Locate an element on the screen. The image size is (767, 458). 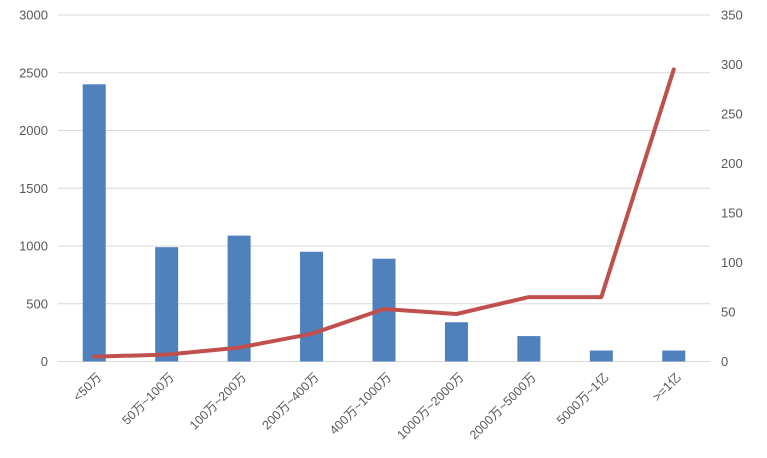
y-axis-left-tick-label: 3000 is located at coordinates (33, 15).